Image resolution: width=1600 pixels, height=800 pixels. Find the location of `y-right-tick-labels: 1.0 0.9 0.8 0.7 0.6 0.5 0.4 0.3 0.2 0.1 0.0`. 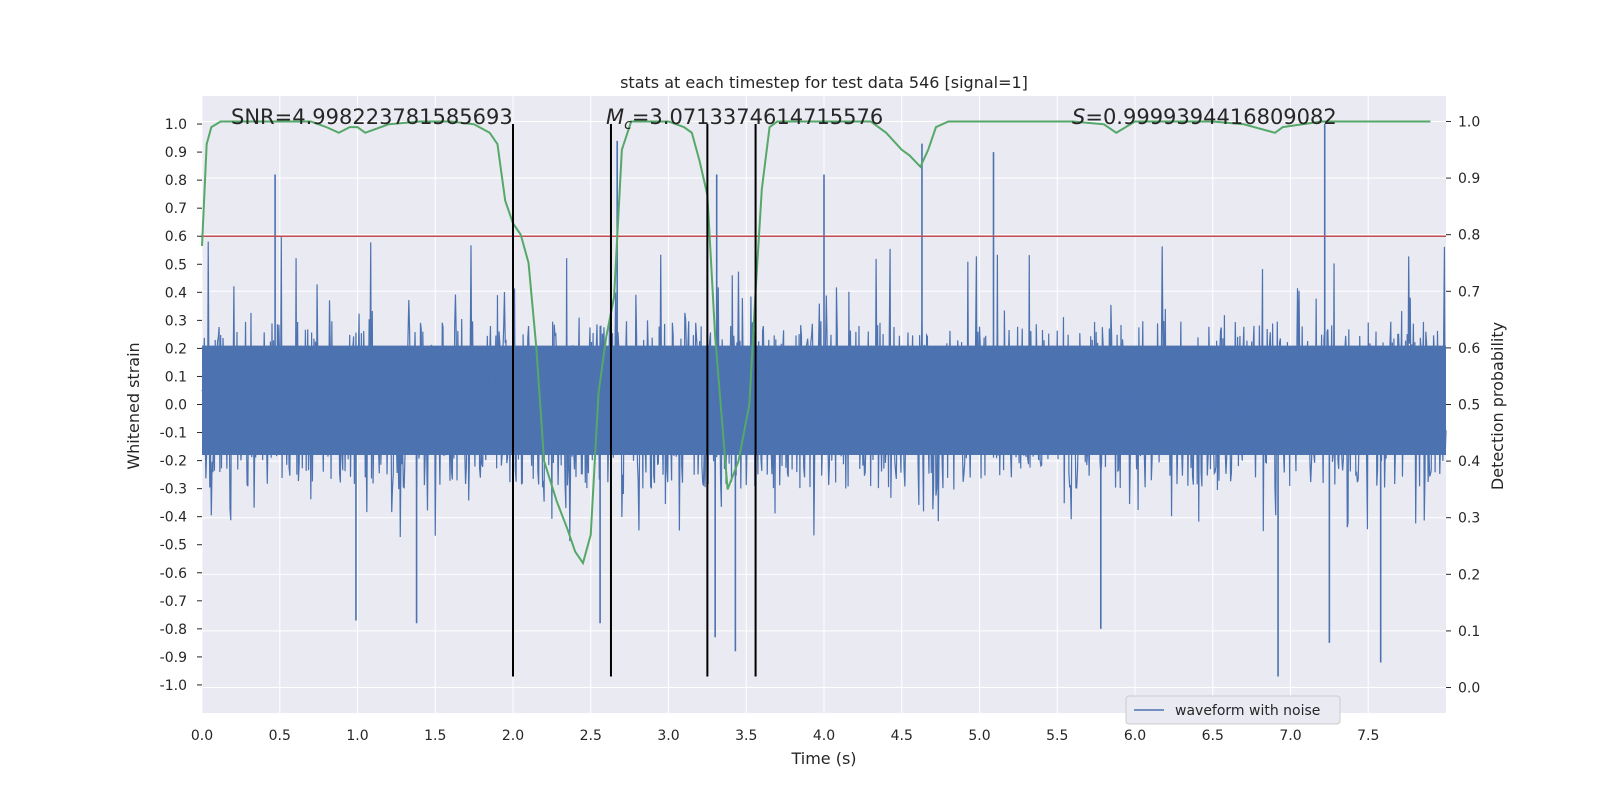

y-right-tick-labels: 1.0 0.9 0.8 0.7 0.6 0.5 0.4 0.3 0.2 0.1 0.0 is located at coordinates (1463, 405).